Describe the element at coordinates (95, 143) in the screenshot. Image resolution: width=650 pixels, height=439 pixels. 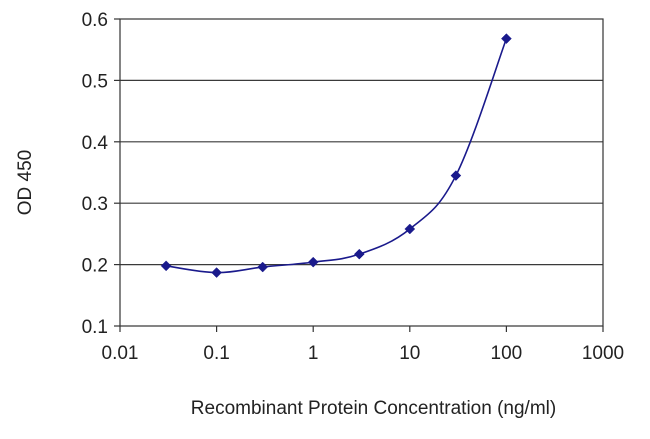
I see `y-tick-label: 0.4` at that location.